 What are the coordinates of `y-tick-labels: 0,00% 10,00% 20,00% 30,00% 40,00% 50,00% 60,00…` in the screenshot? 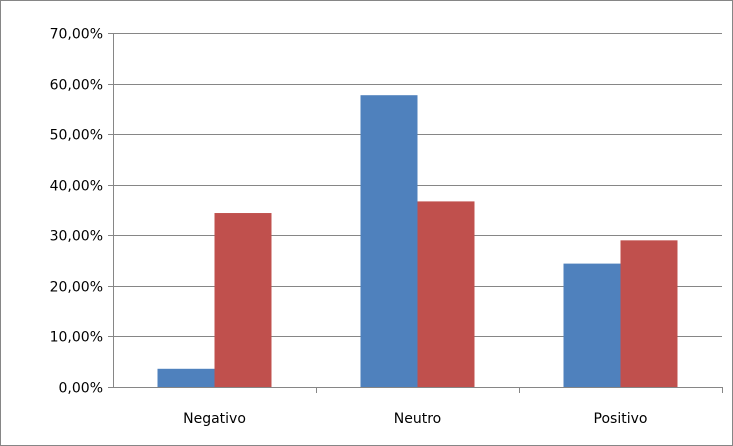 It's located at (76, 212).